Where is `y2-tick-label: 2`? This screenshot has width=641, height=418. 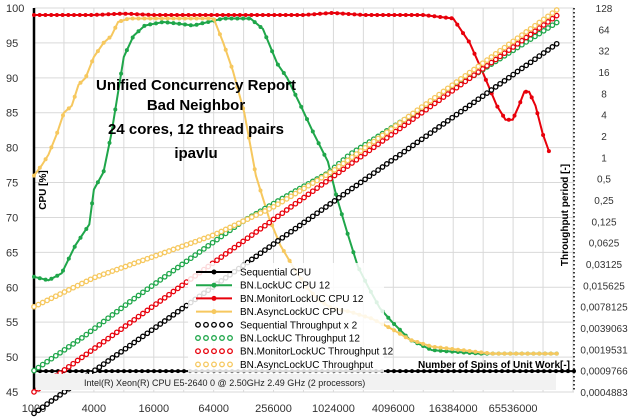 y2-tick-label: 2 is located at coordinates (604, 137).